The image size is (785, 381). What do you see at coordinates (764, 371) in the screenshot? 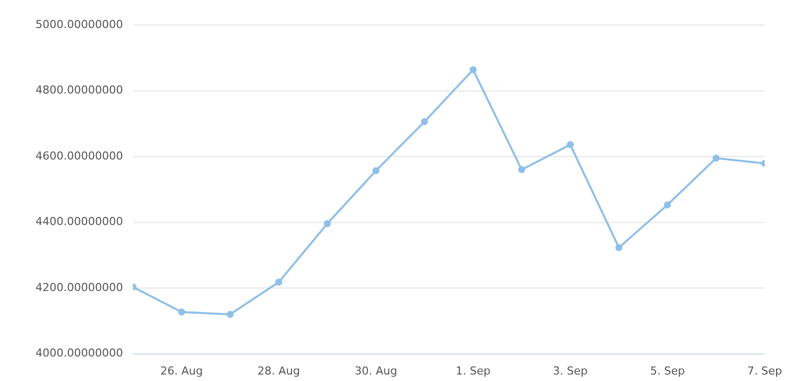
I see `x-tick-label: 7. Sep` at bounding box center [764, 371].